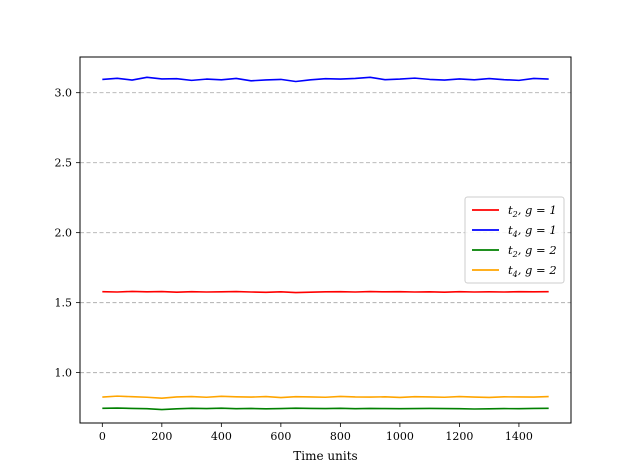 This screenshot has height=476, width=635. I want to click on x-tick-label: 1000, so click(400, 436).